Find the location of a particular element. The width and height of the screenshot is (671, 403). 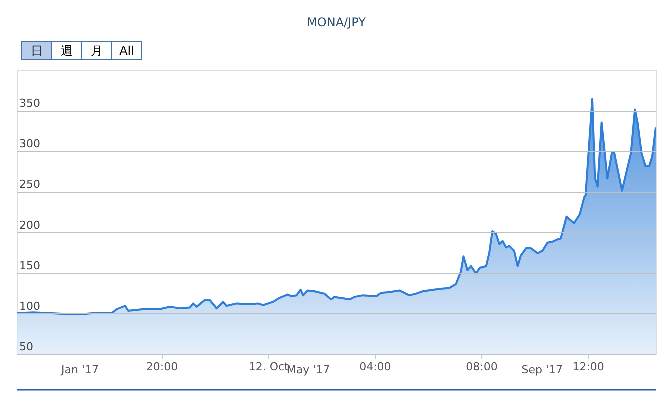

x2-tick-label: Sep '17 is located at coordinates (543, 370).